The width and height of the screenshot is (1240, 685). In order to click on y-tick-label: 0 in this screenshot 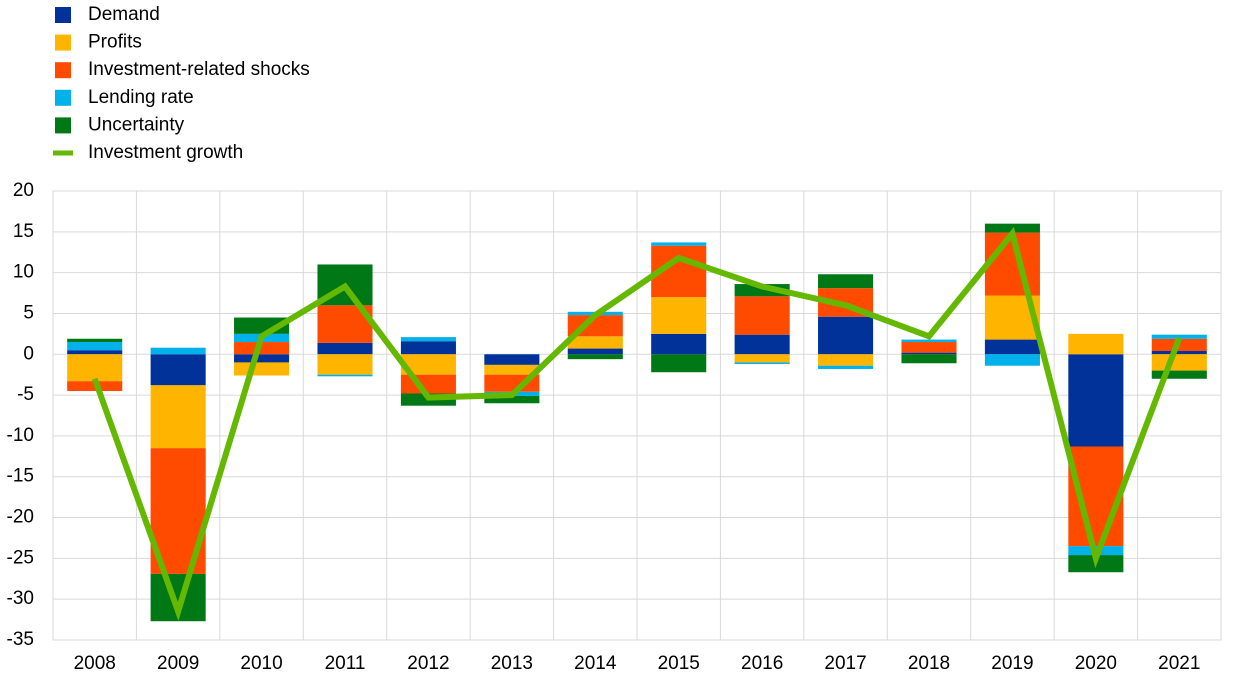, I will do `click(28, 353)`.